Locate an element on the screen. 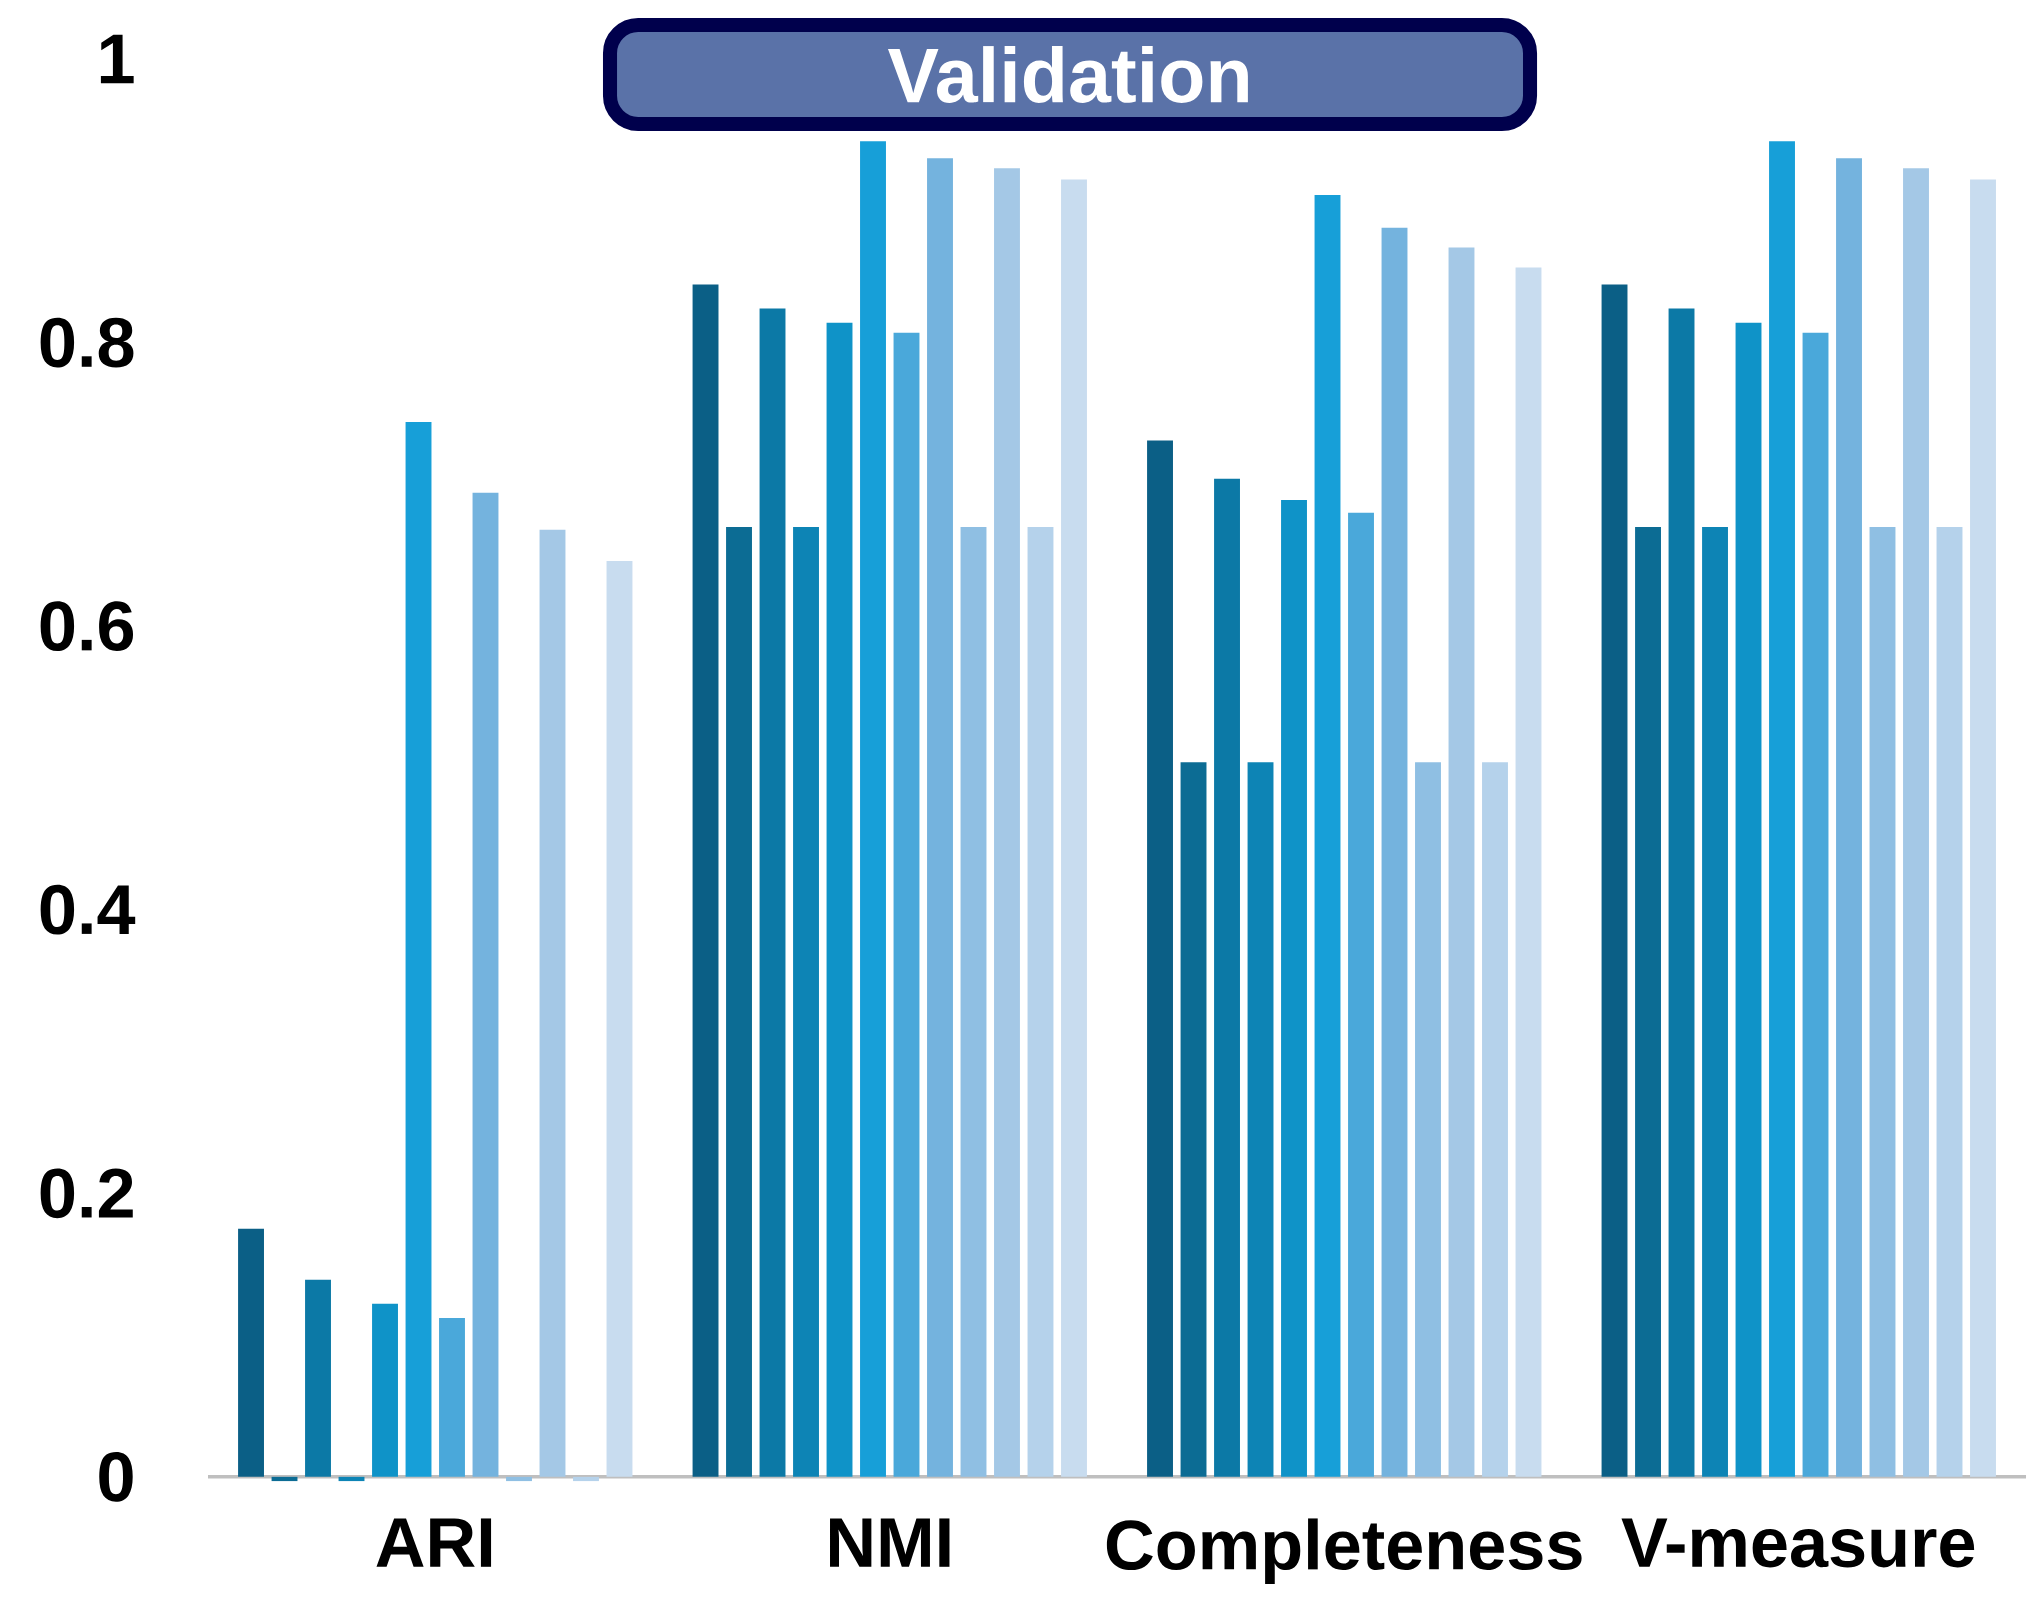 Image resolution: width=2036 pixels, height=1618 pixels. y-tick-label: 0.6 is located at coordinates (87, 626).